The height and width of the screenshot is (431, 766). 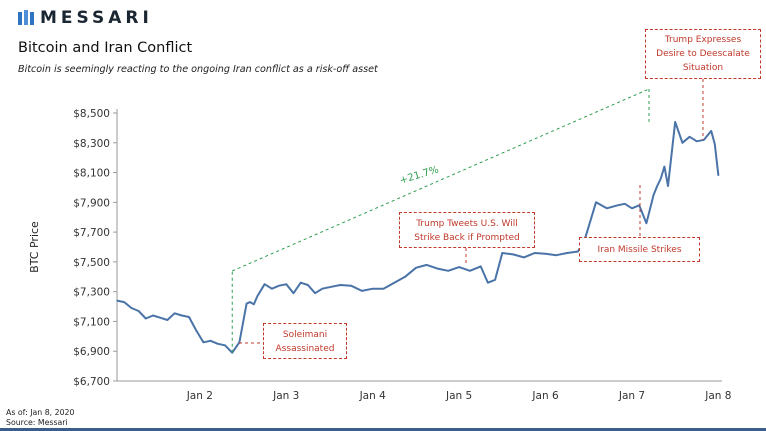 I want to click on messari-logo-icon, so click(x=26, y=17).